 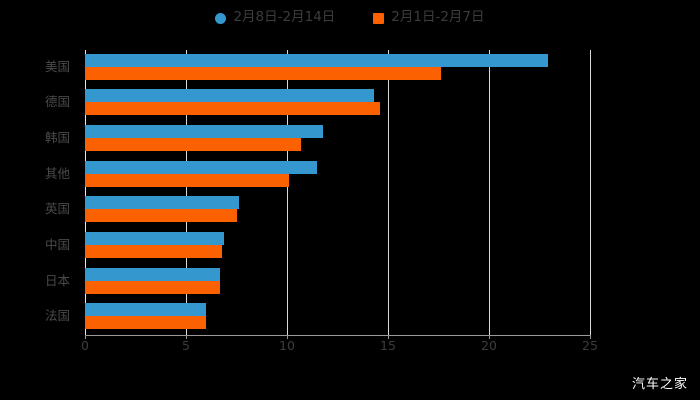 I want to click on circle-marker-icon, so click(x=221, y=18).